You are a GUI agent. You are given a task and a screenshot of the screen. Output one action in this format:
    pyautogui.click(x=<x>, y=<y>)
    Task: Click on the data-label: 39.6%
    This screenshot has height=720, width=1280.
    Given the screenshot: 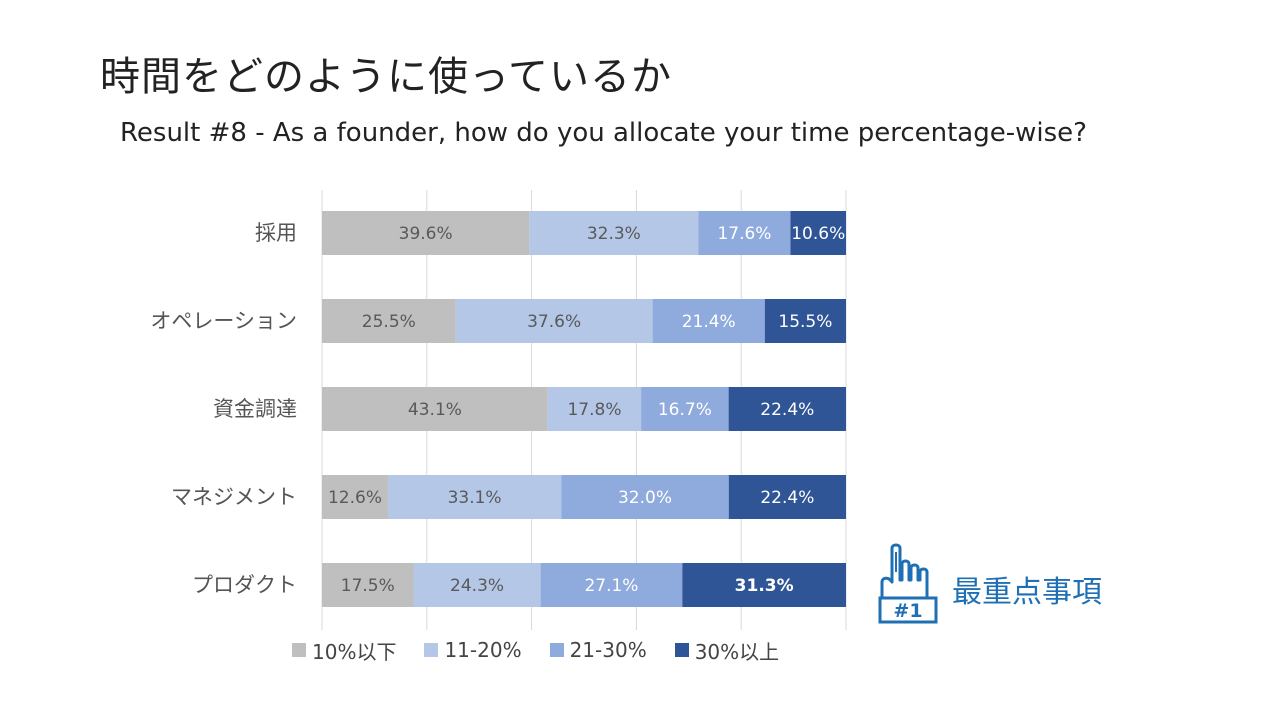 What is the action you would take?
    pyautogui.click(x=426, y=234)
    